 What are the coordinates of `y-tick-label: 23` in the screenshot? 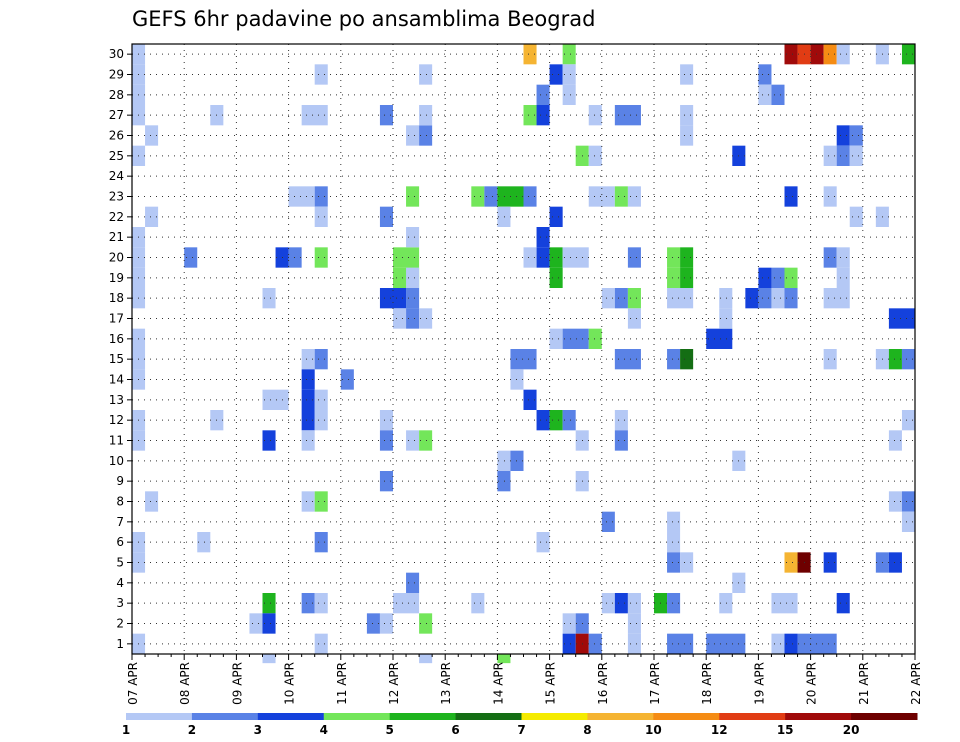 It's located at (116, 197).